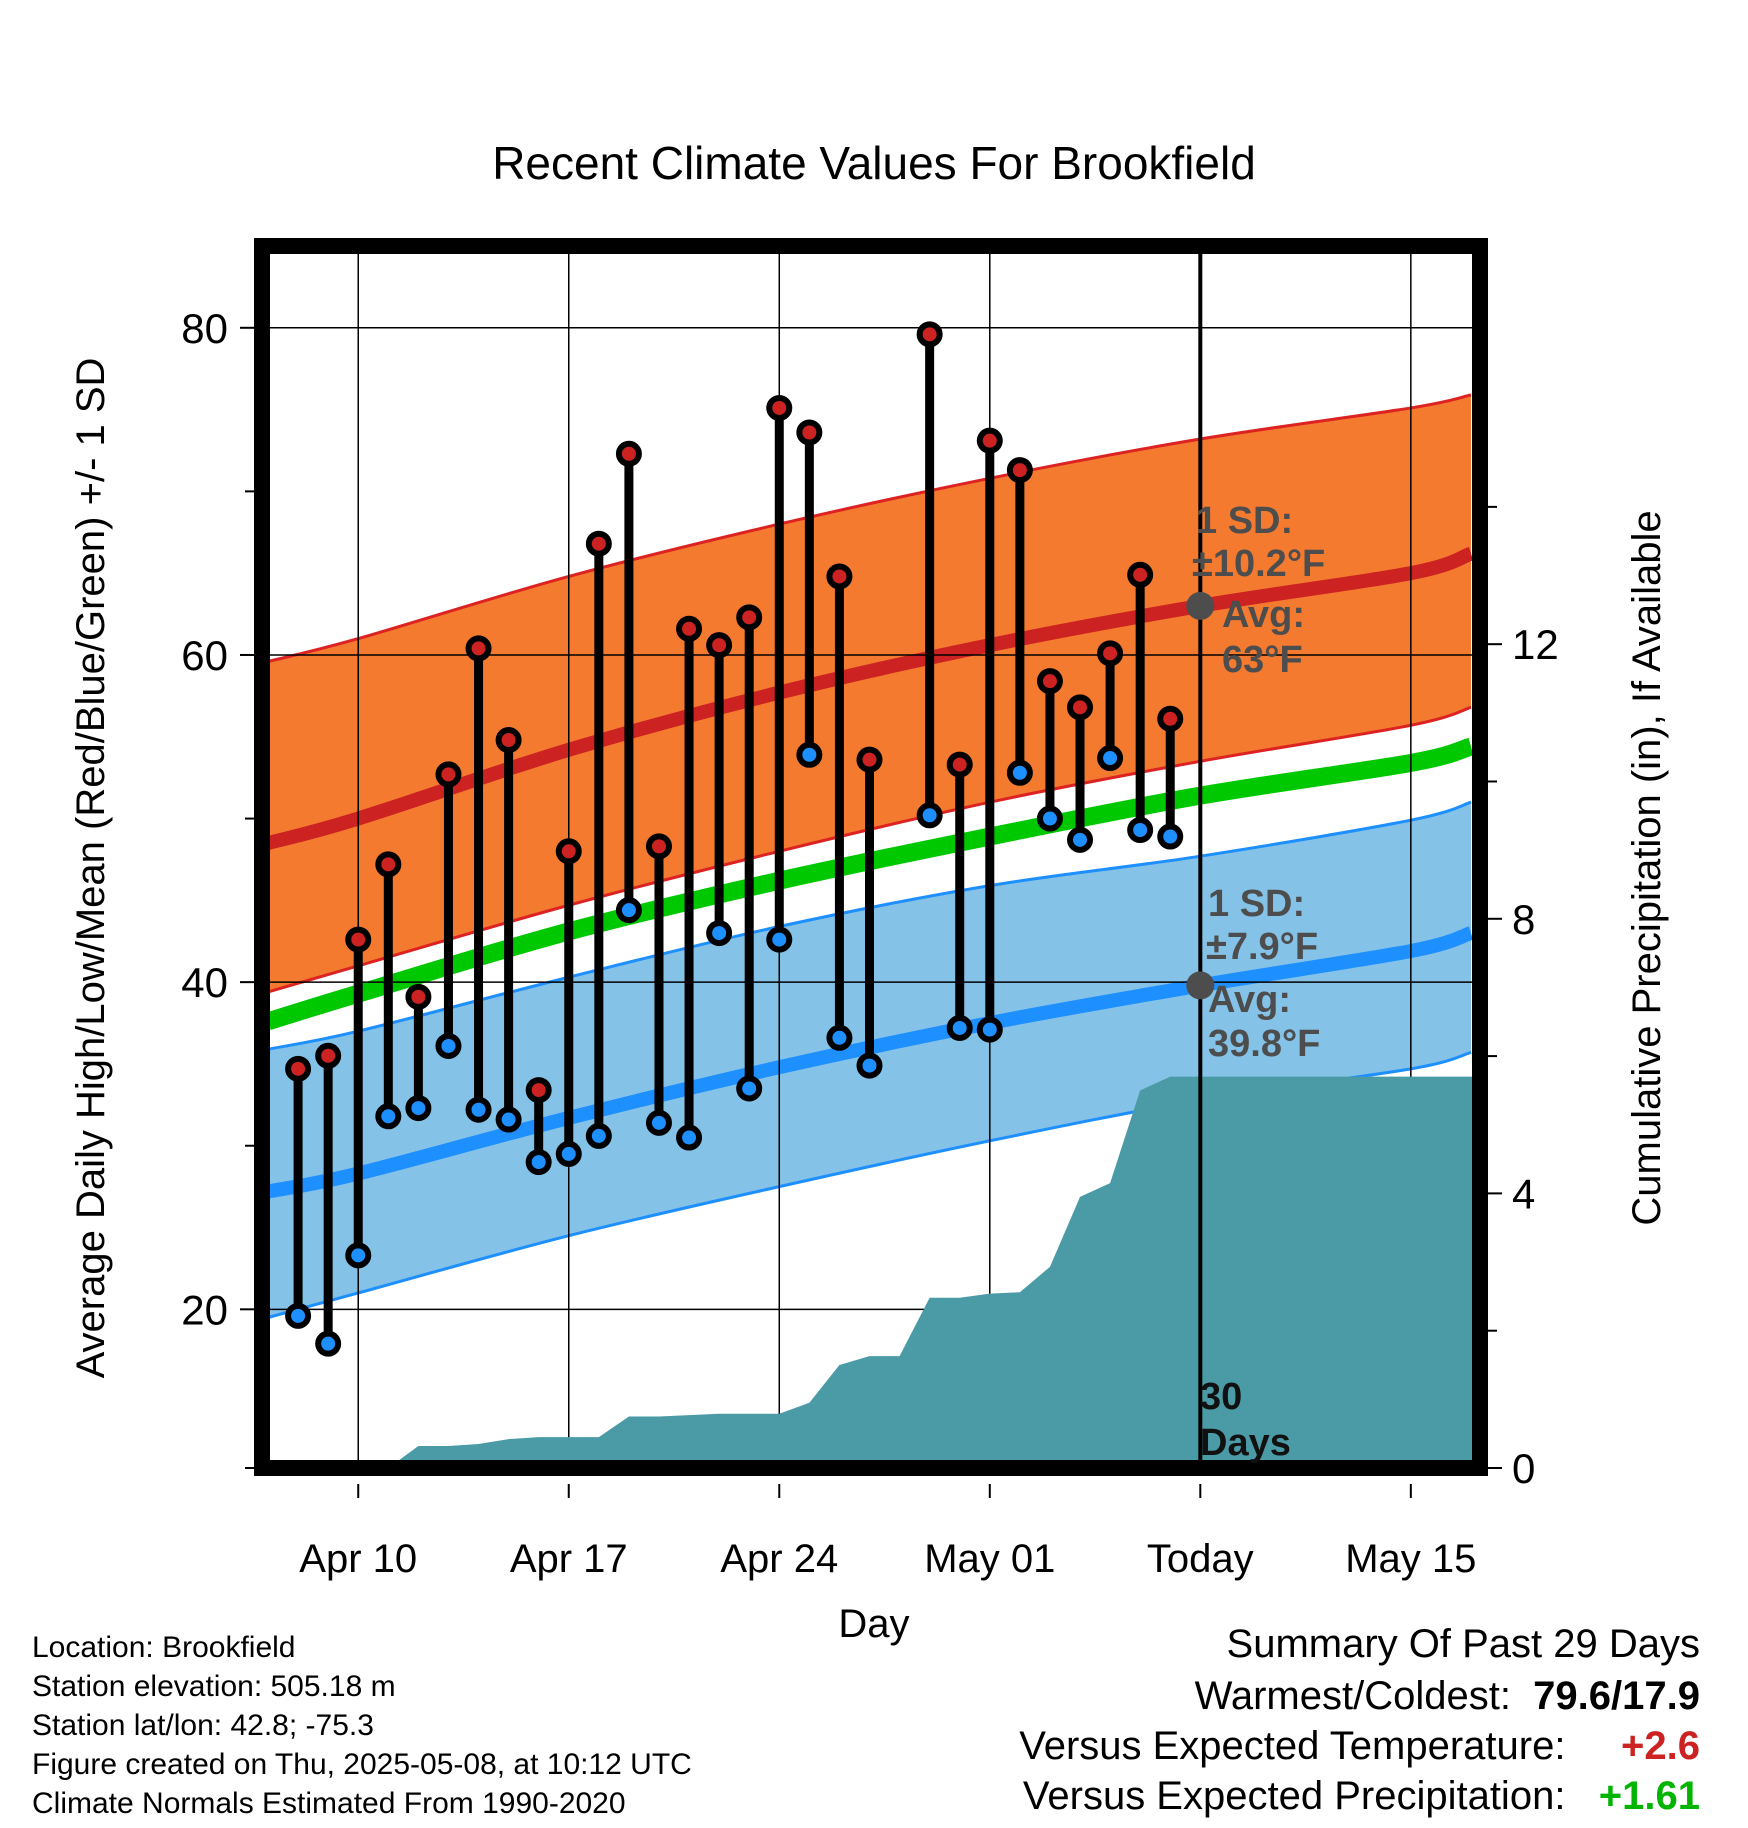  I want to click on precipitation-label: Versus Expected Precipitation:, so click(1294, 1796).